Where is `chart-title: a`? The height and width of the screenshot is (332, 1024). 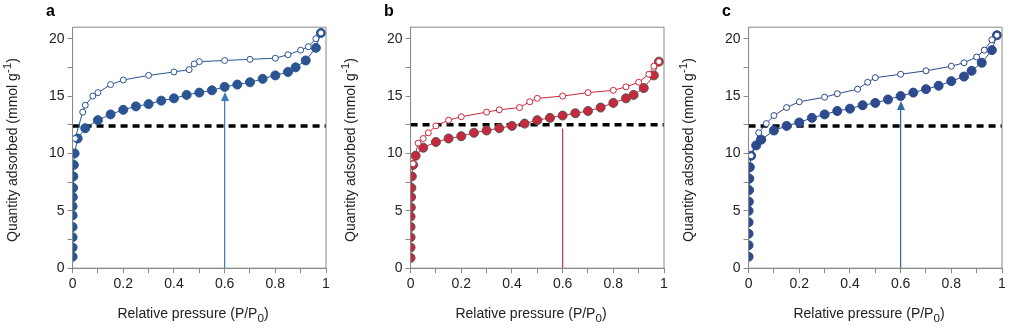
chart-title: a is located at coordinates (50, 11).